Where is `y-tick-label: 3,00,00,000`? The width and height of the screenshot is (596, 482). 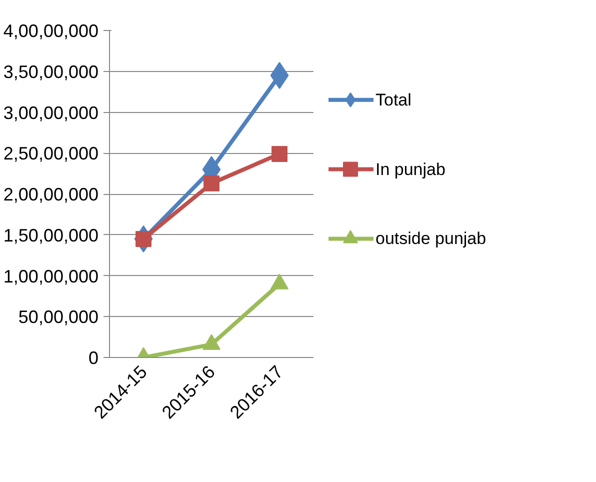
y-tick-label: 3,00,00,000 is located at coordinates (51, 112).